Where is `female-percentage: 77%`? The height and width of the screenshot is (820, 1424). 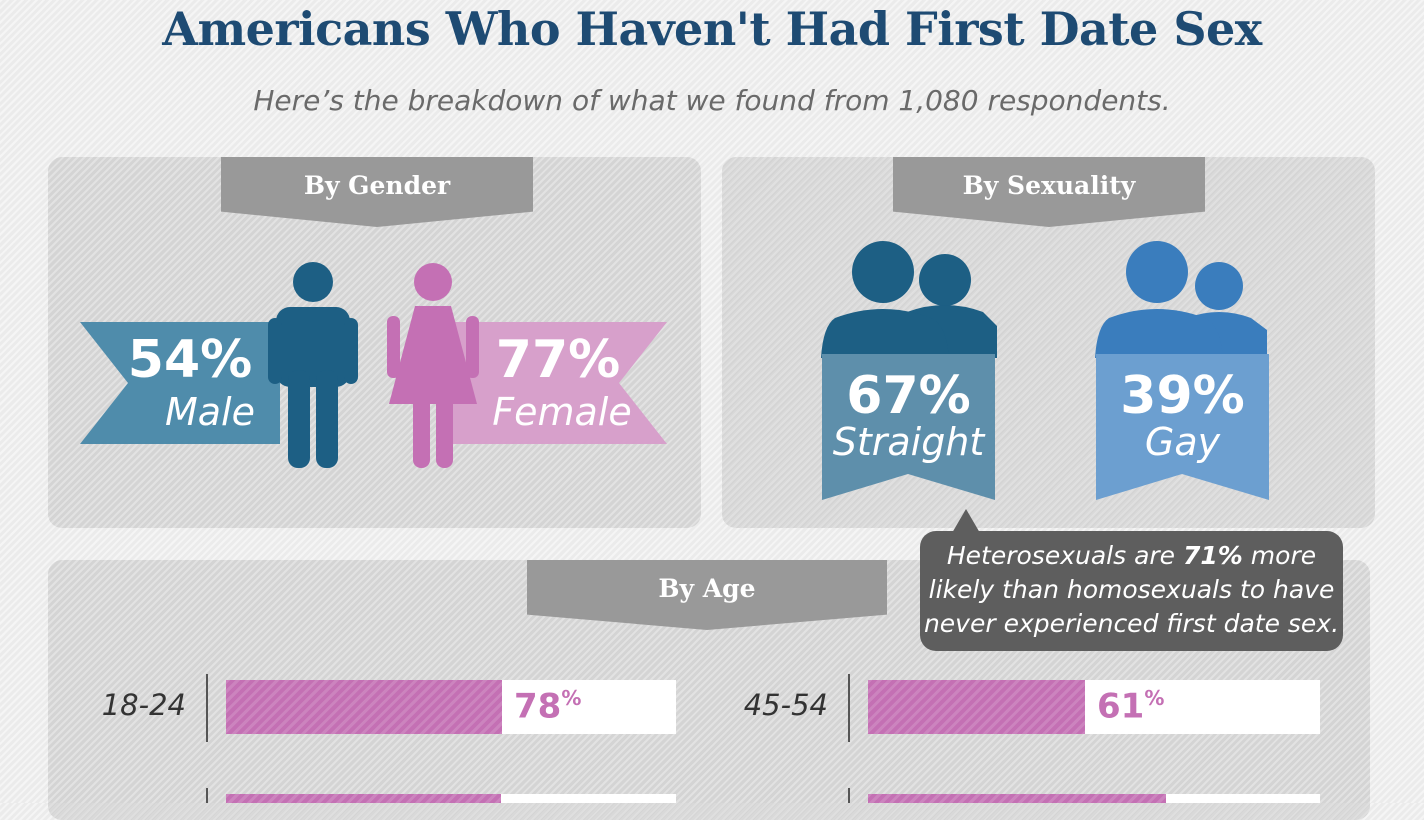 female-percentage: 77% is located at coordinates (558, 360).